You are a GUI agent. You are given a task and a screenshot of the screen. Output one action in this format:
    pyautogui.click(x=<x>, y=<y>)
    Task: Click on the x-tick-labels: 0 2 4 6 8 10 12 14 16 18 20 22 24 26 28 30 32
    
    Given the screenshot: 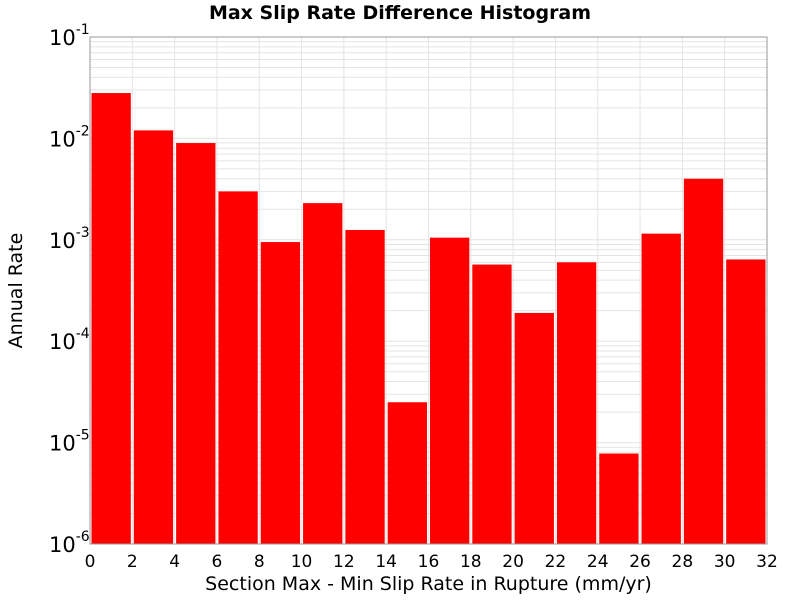 What is the action you would take?
    pyautogui.click(x=431, y=562)
    